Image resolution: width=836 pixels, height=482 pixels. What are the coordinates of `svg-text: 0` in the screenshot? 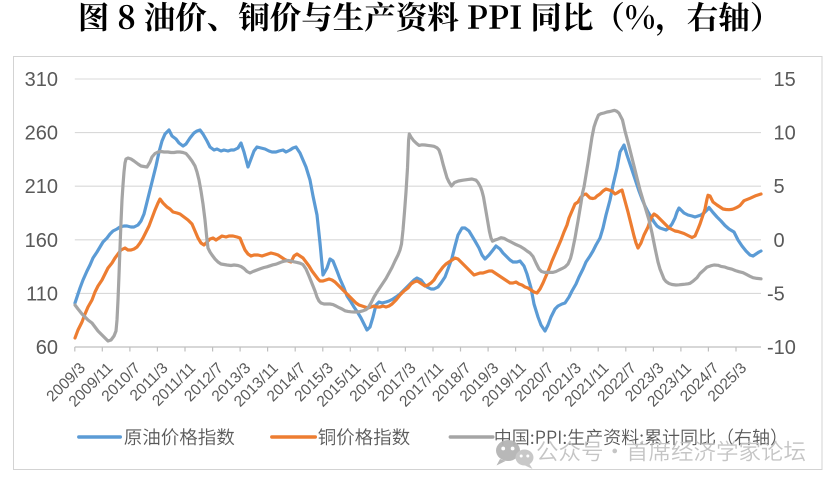 It's located at (779, 241).